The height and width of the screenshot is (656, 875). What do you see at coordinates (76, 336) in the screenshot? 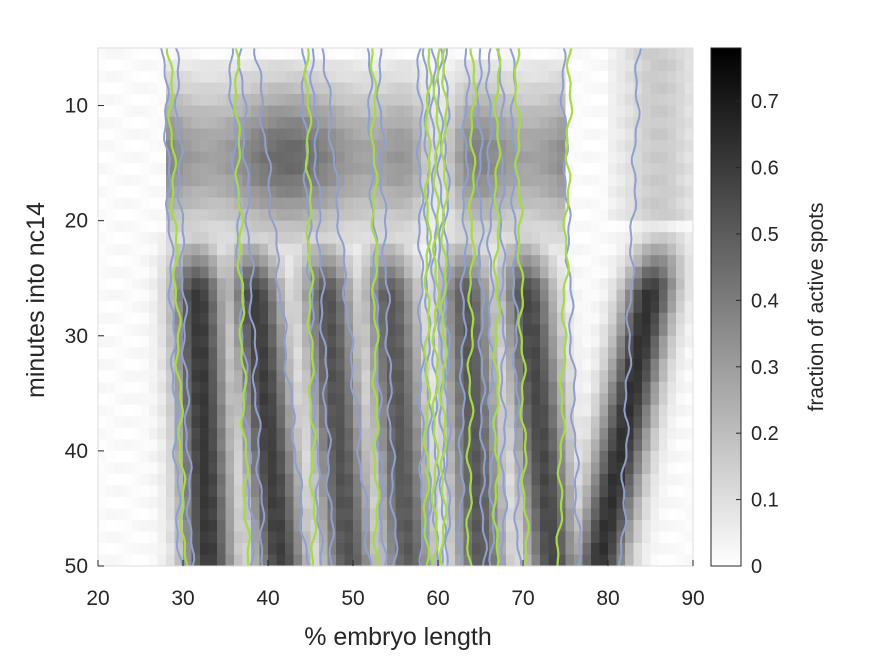
I see `y-tick-label: 30` at bounding box center [76, 336].